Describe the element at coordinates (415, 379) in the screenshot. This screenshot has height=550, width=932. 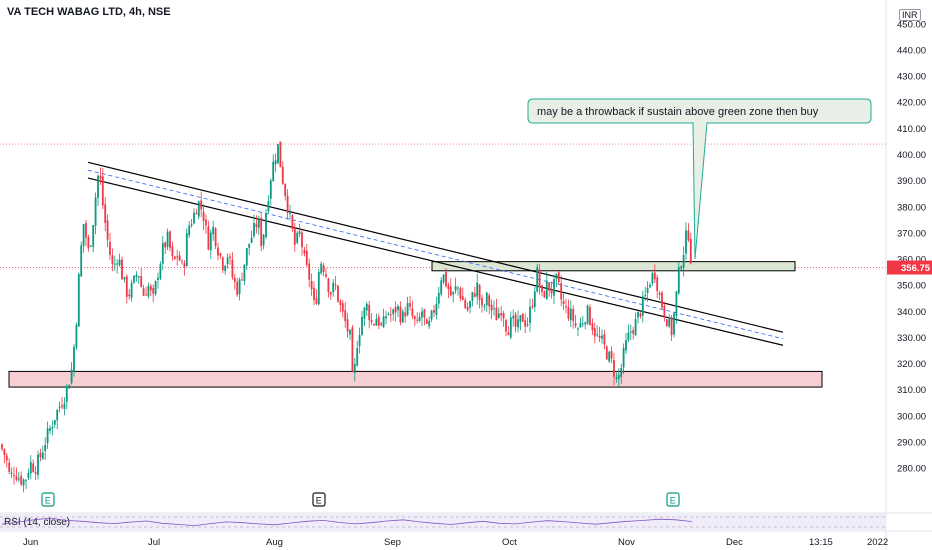
I see `support-zone` at that location.